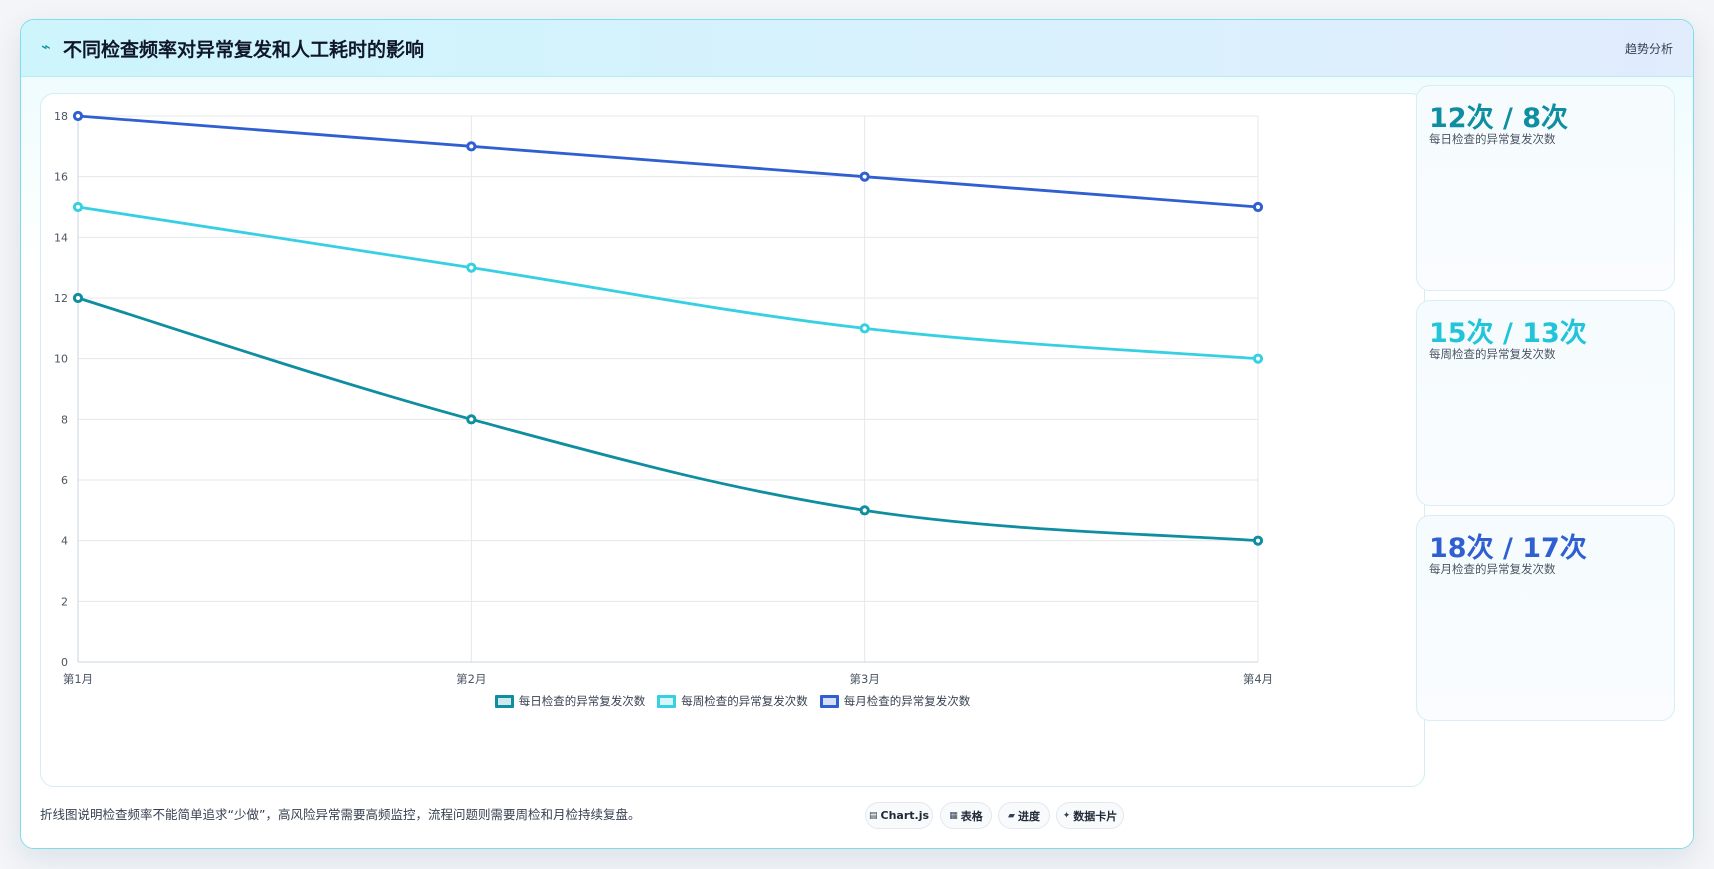 The width and height of the screenshot is (1714, 869). Describe the element at coordinates (471, 679) in the screenshot. I see `x-tick-label: 第2月` at that location.